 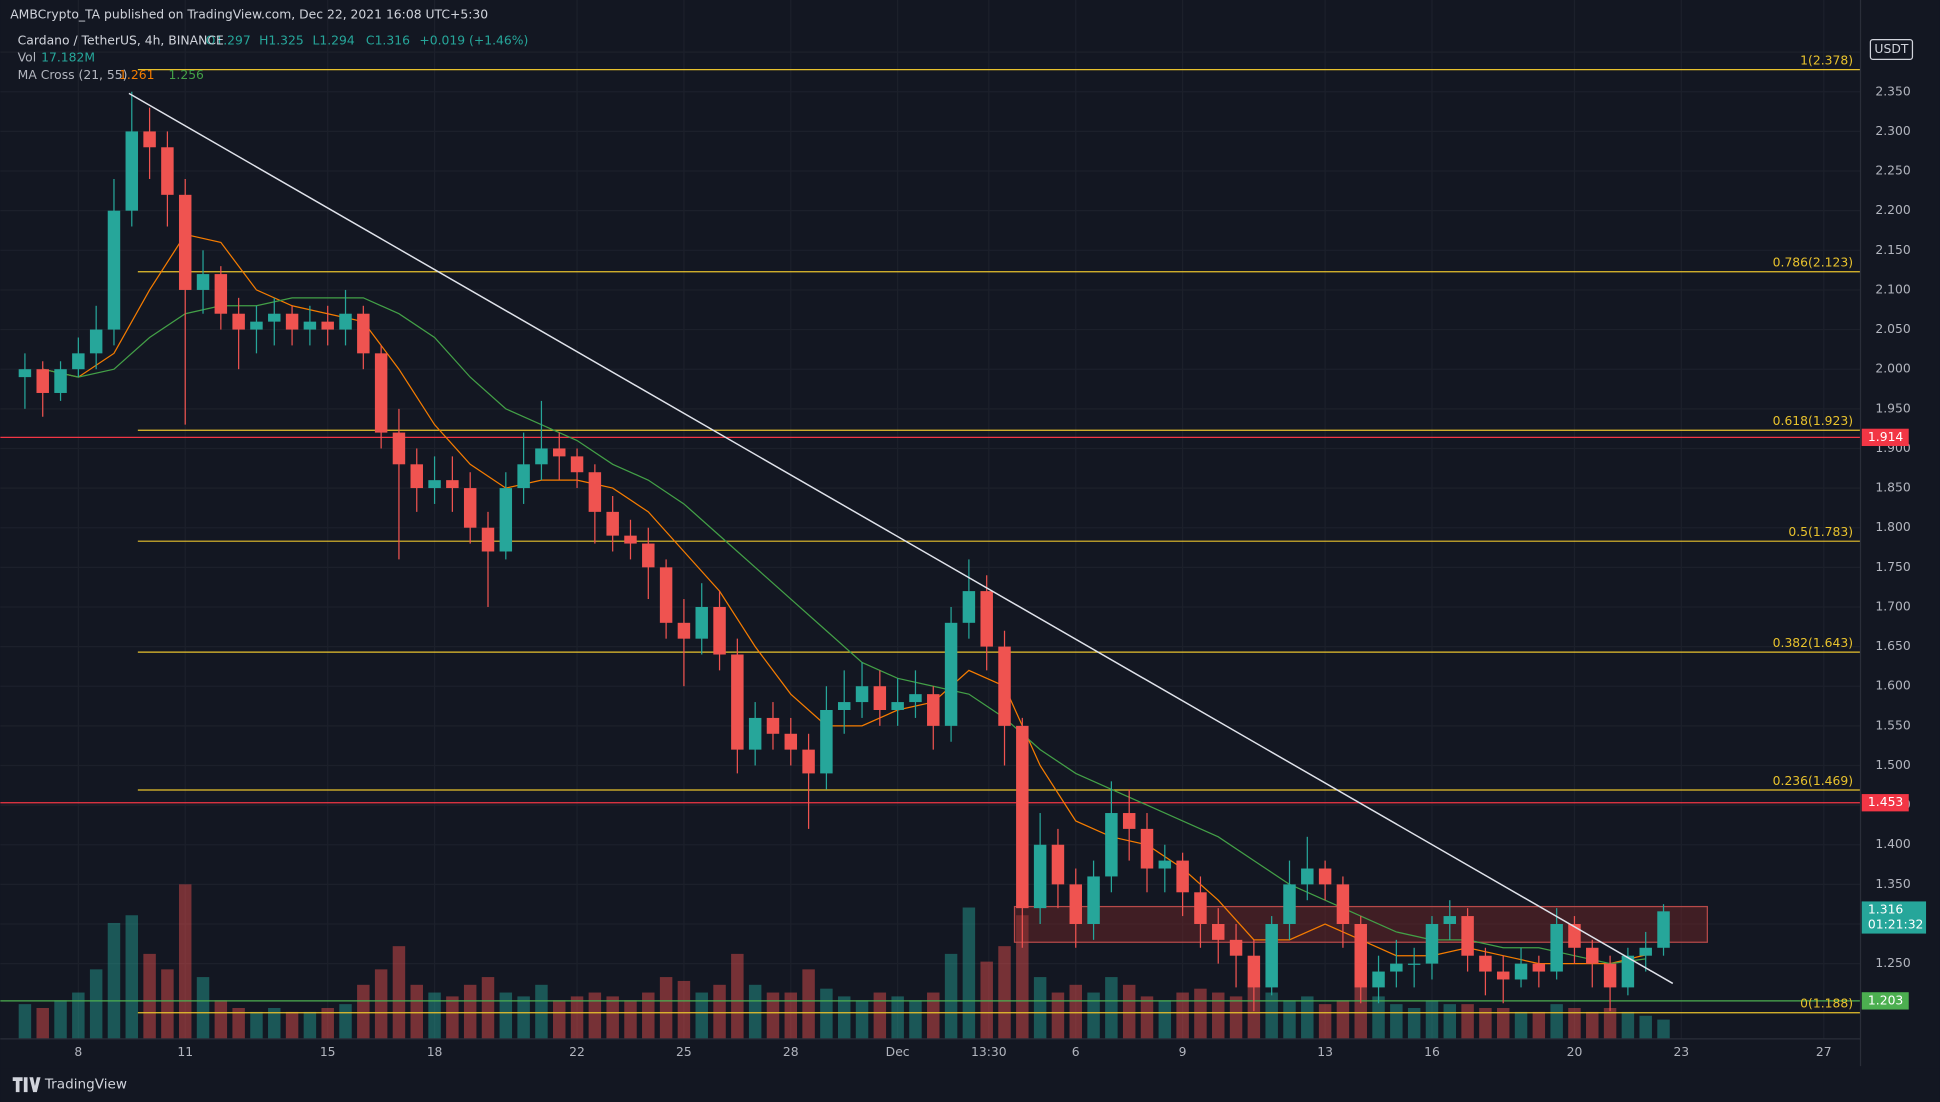 I want to click on x-tick-label: 22, so click(x=577, y=1052).